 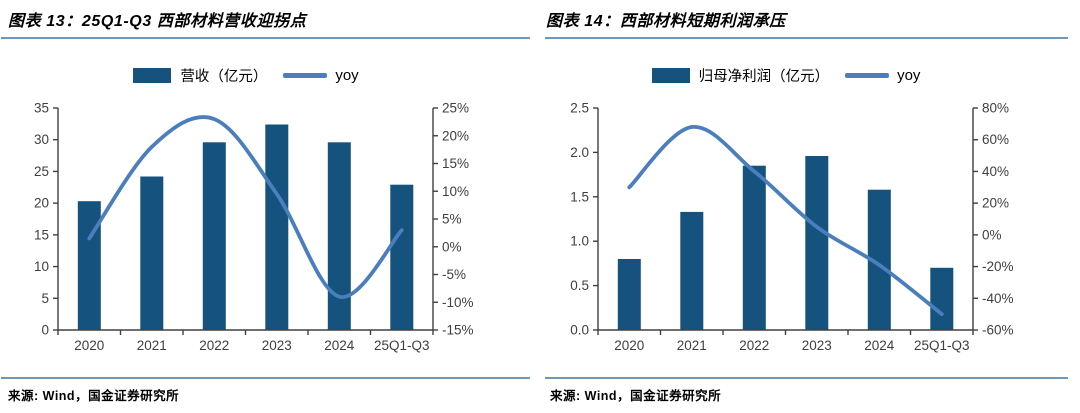 What do you see at coordinates (41, 139) in the screenshot?
I see `left-tick-label: 30` at bounding box center [41, 139].